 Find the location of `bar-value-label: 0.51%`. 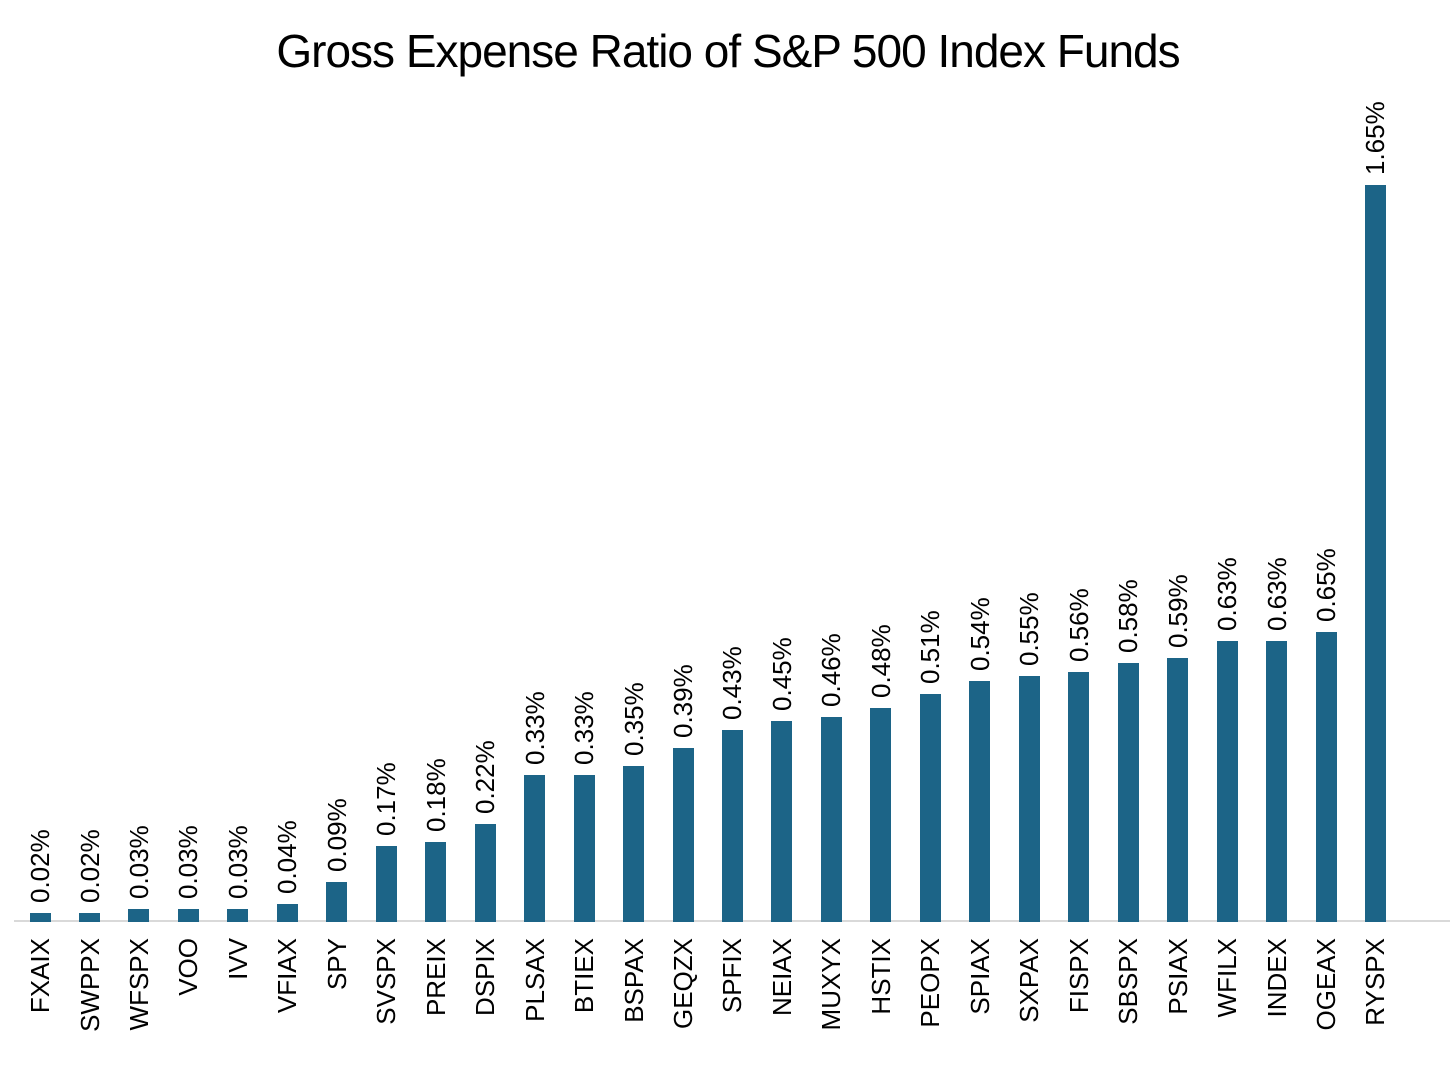

bar-value-label: 0.51% is located at coordinates (930, 647).